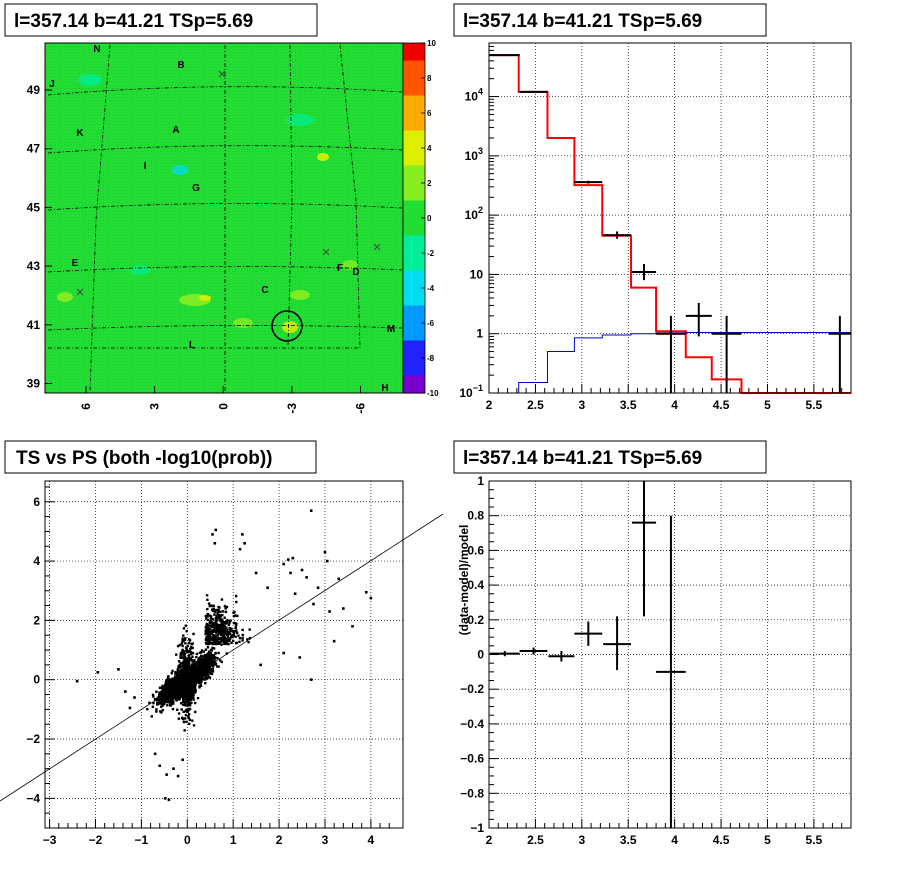 This screenshot has width=898, height=875. I want to click on residual-x-ticks: 2 2.5 3 3.5 4 4.5 5 5.5, so click(669, 833).